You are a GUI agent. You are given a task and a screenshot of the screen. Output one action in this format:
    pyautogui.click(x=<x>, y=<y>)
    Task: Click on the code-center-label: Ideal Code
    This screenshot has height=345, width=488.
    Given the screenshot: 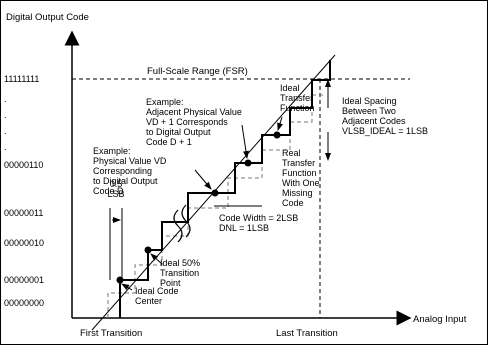 What is the action you would take?
    pyautogui.click(x=157, y=291)
    